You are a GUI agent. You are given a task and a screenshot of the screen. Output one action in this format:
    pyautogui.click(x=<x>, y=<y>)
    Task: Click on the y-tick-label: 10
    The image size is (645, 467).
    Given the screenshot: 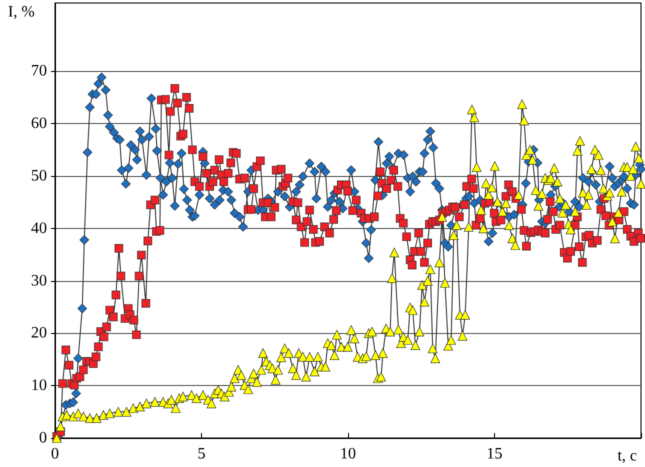 What is the action you would take?
    pyautogui.click(x=39, y=385)
    